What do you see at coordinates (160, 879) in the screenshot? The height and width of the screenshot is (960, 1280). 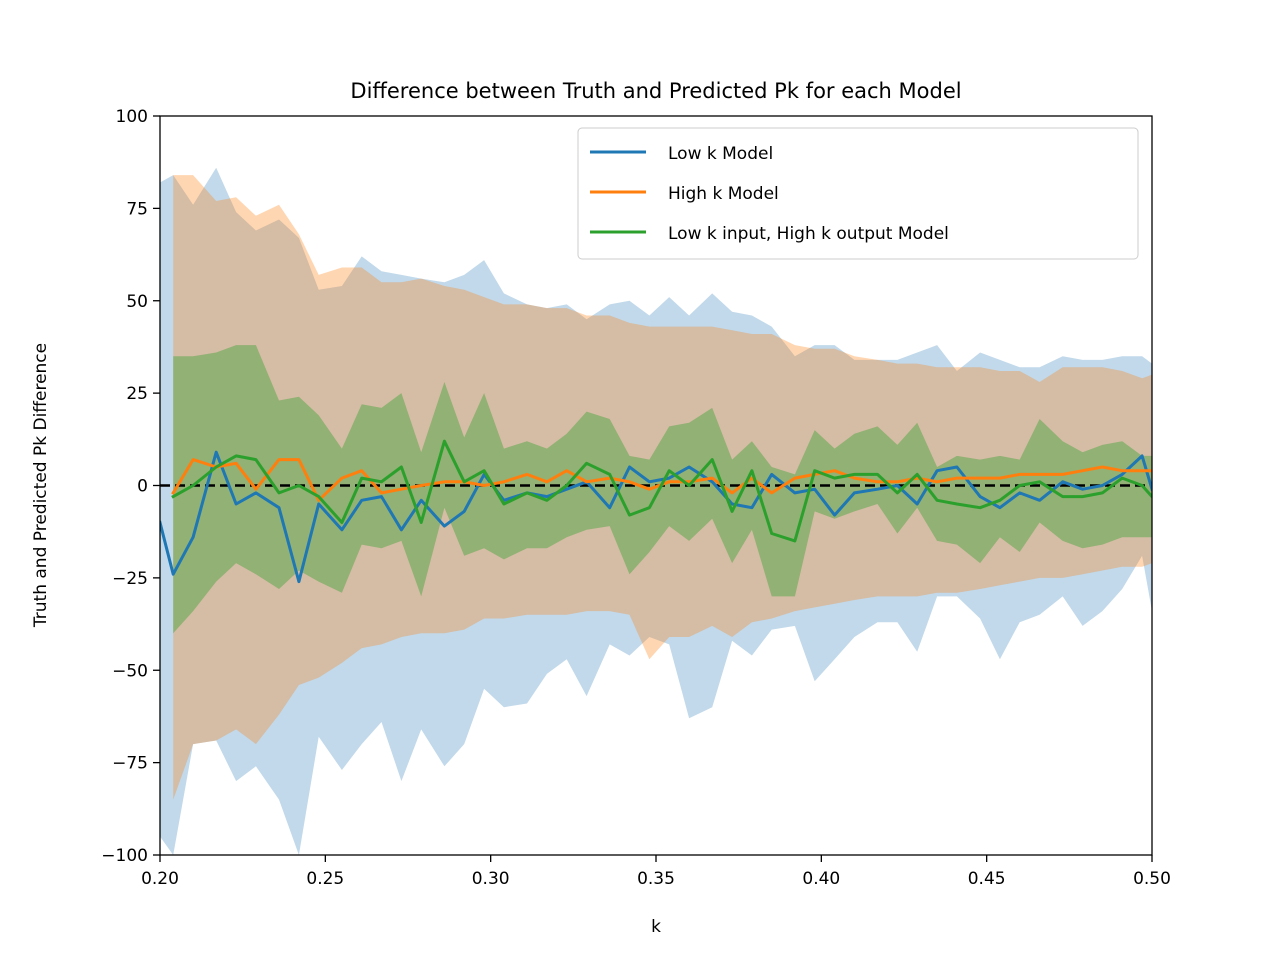 I see `x-tick-label: 0.20` at bounding box center [160, 879].